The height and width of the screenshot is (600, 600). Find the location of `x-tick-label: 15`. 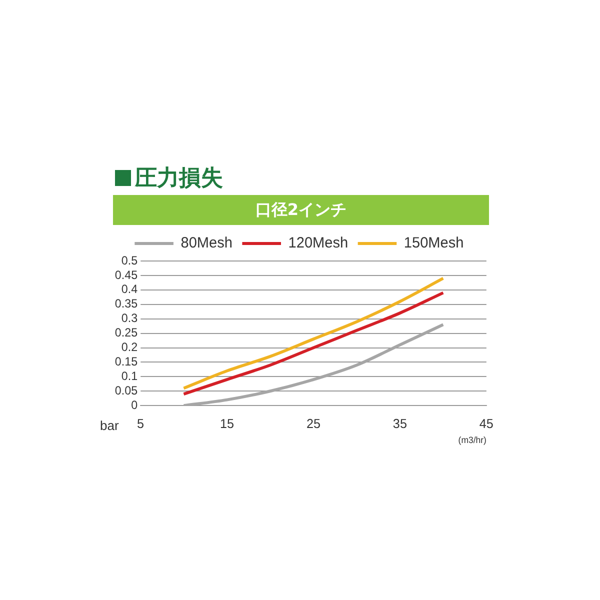

x-tick-label: 15 is located at coordinates (227, 424).